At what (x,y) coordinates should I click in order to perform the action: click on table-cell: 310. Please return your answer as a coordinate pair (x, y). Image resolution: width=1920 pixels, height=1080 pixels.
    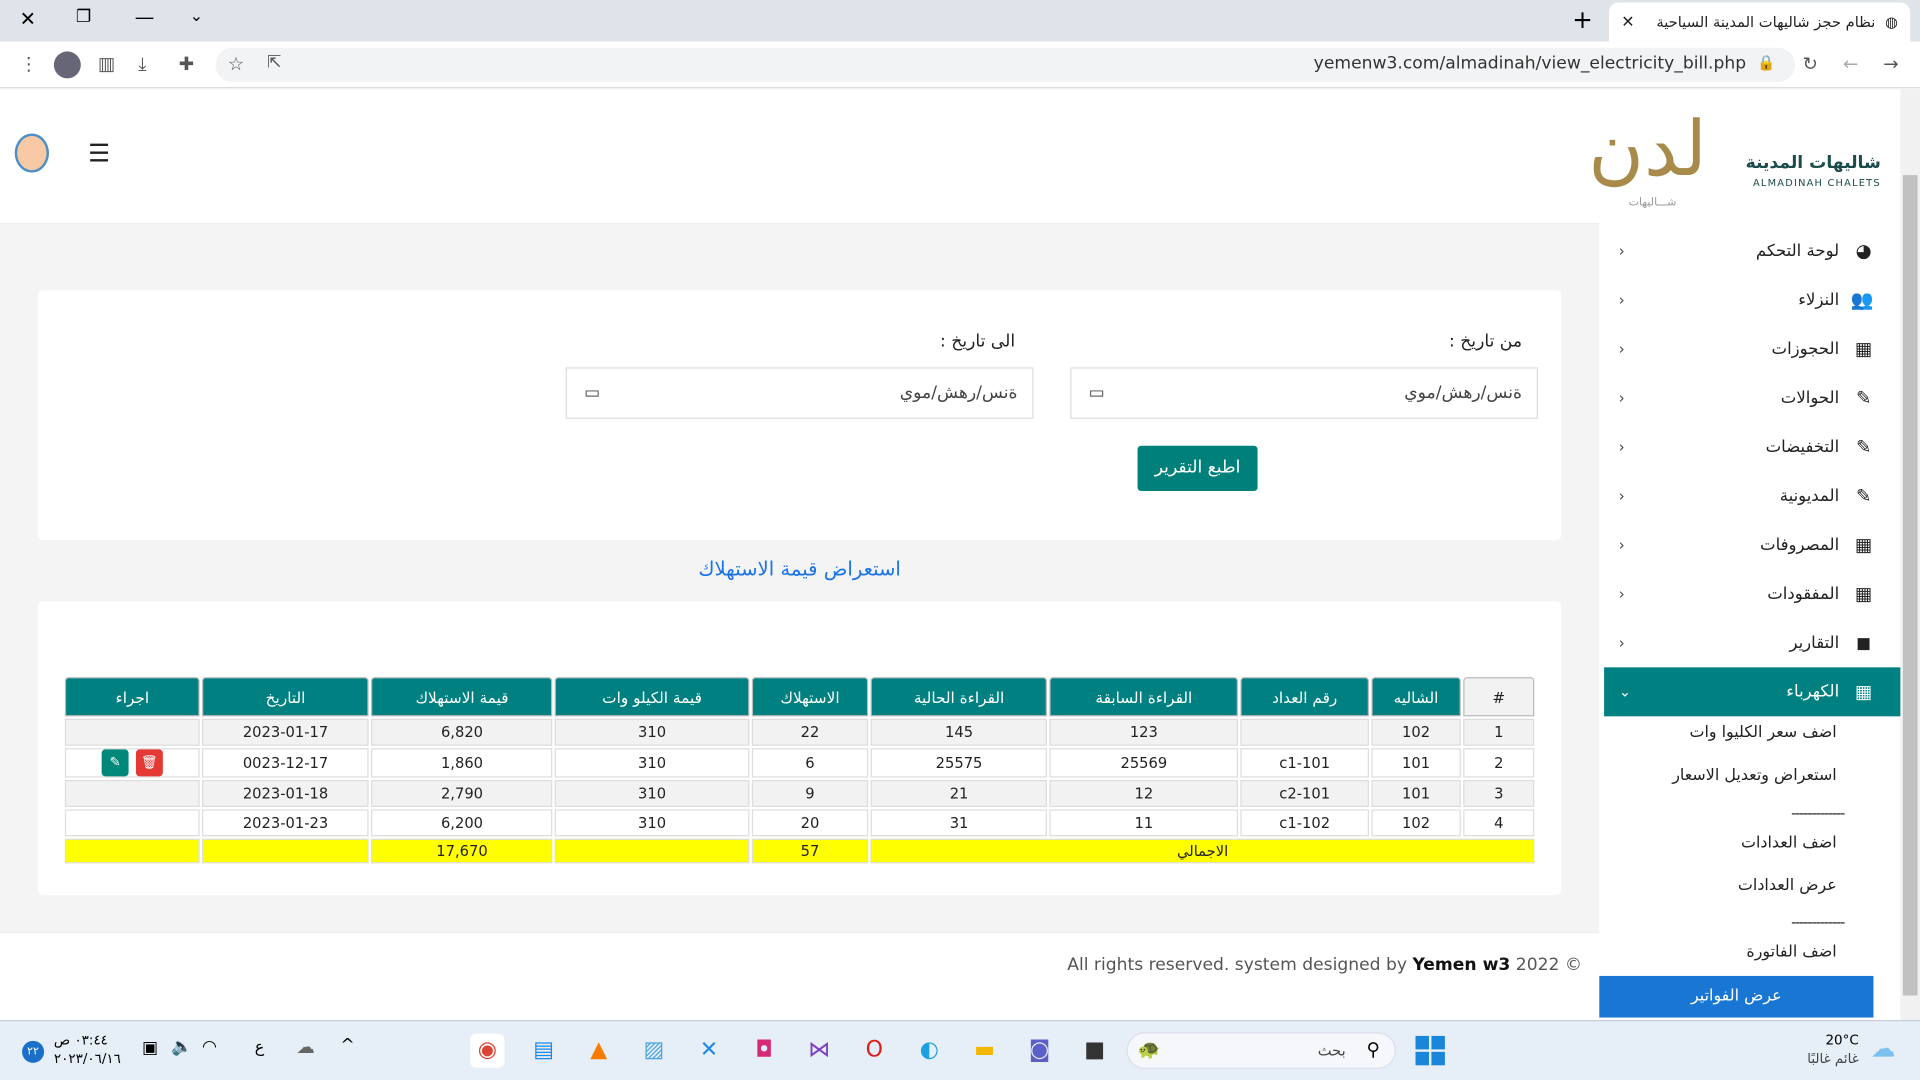
    Looking at the image, I should click on (652, 732).